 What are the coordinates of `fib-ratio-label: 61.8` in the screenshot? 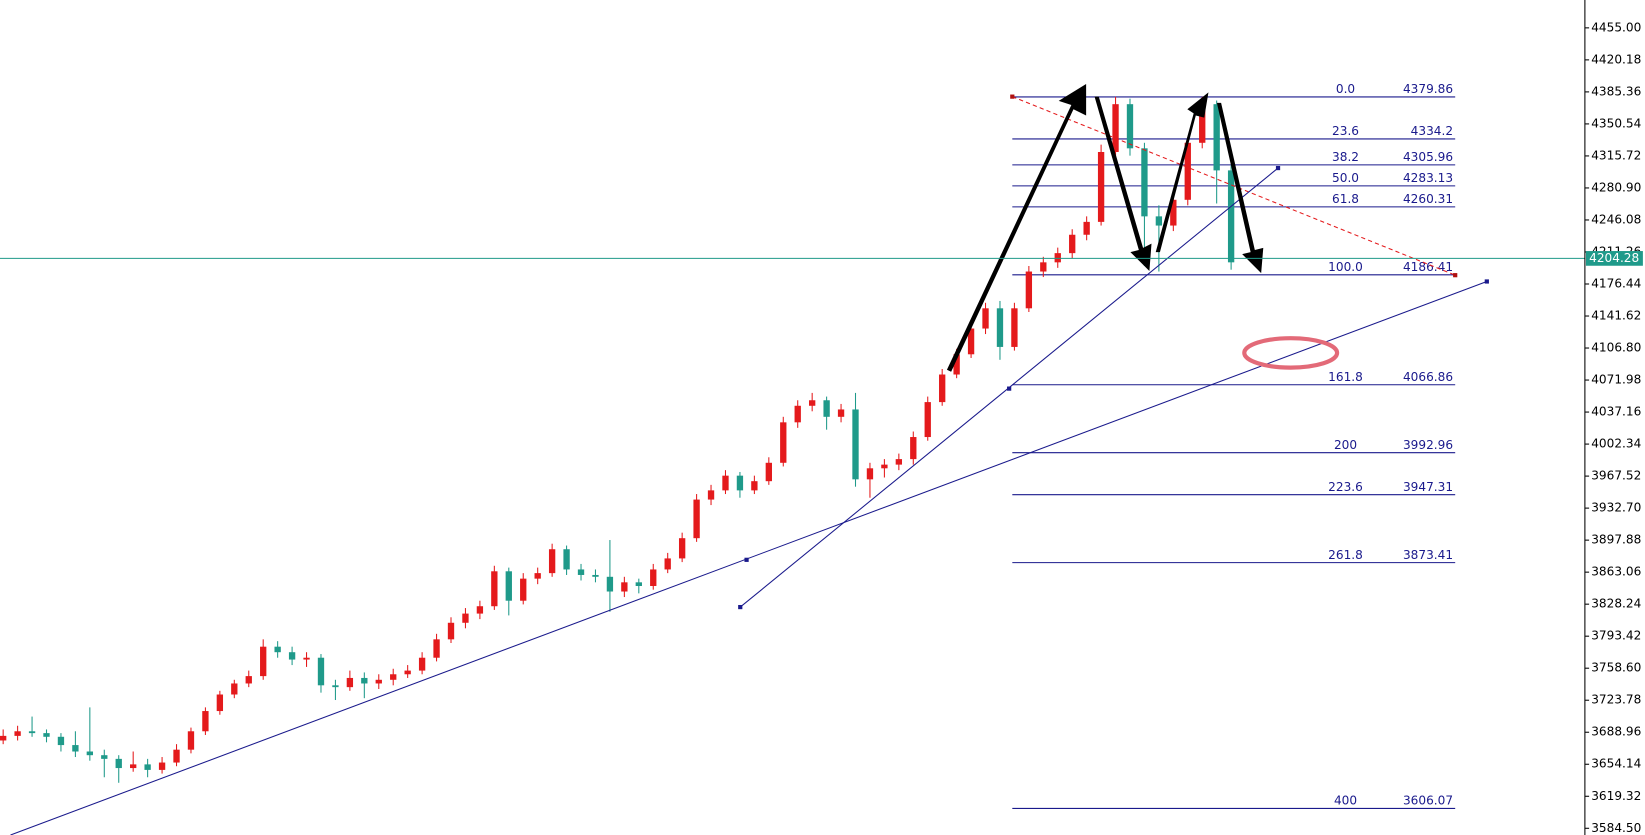 It's located at (1345, 199).